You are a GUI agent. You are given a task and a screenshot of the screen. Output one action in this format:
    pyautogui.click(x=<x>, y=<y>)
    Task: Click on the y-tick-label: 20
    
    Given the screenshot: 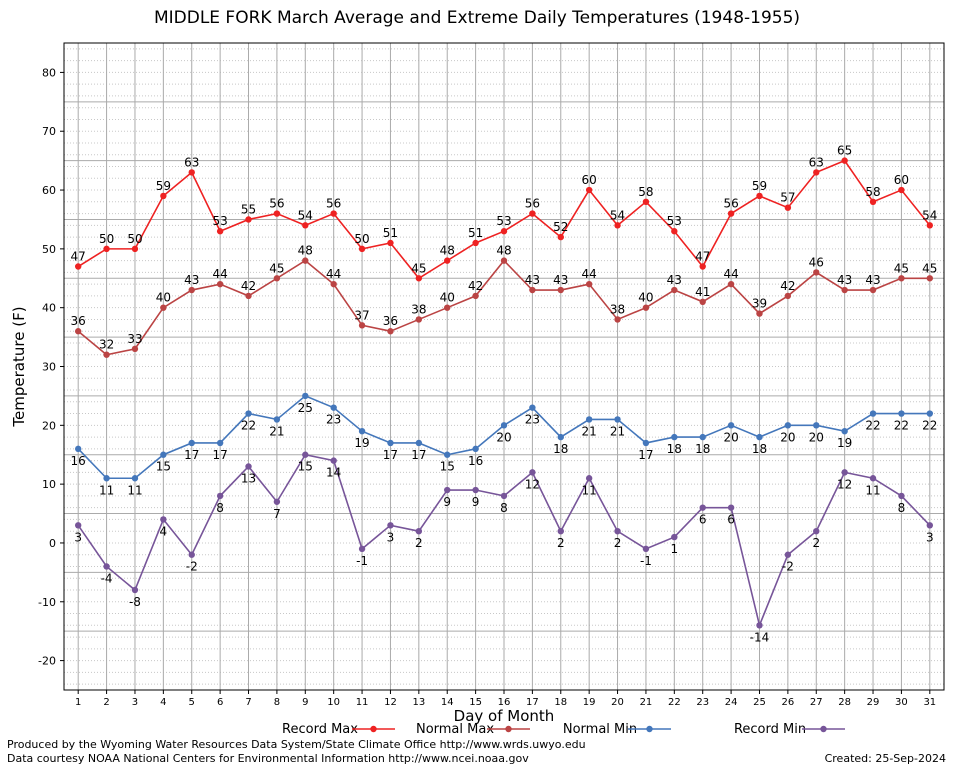 What is the action you would take?
    pyautogui.click(x=49, y=425)
    